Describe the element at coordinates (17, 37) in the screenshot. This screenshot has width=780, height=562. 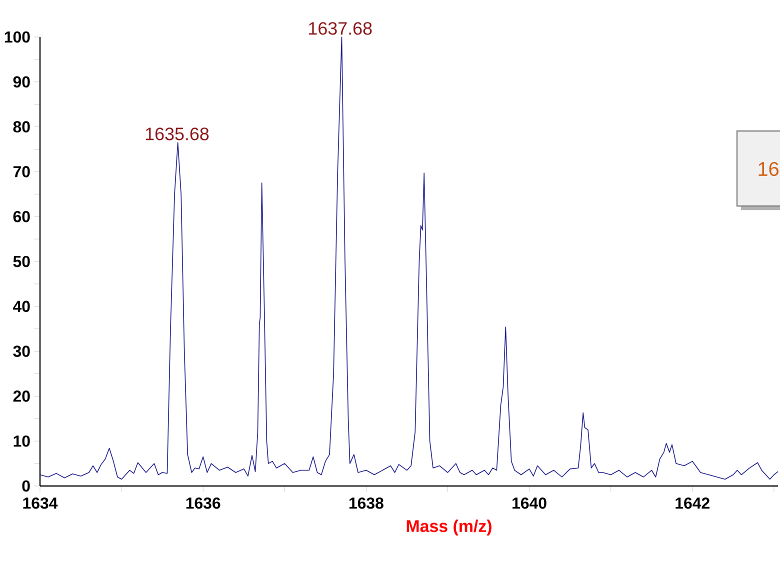
I see `y-tick-label: 100` at that location.